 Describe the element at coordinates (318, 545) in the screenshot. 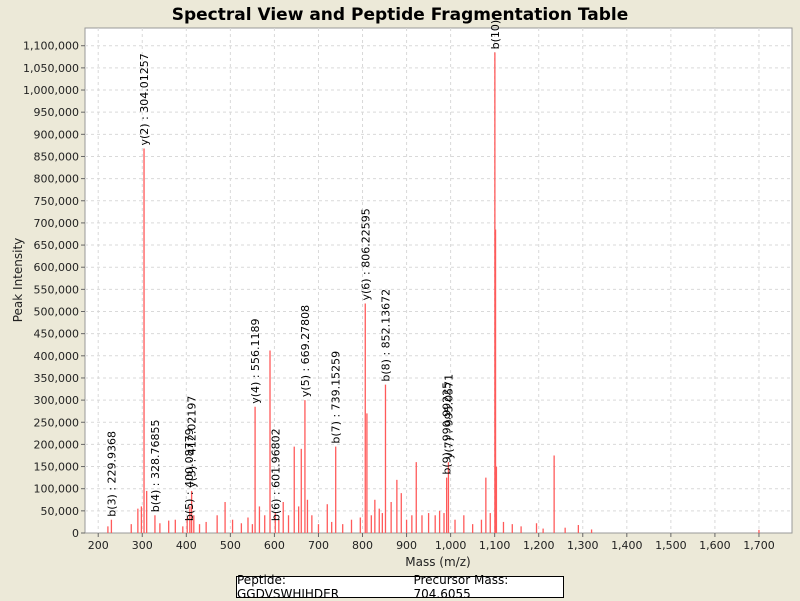

I see `x-tick-label: 700` at that location.